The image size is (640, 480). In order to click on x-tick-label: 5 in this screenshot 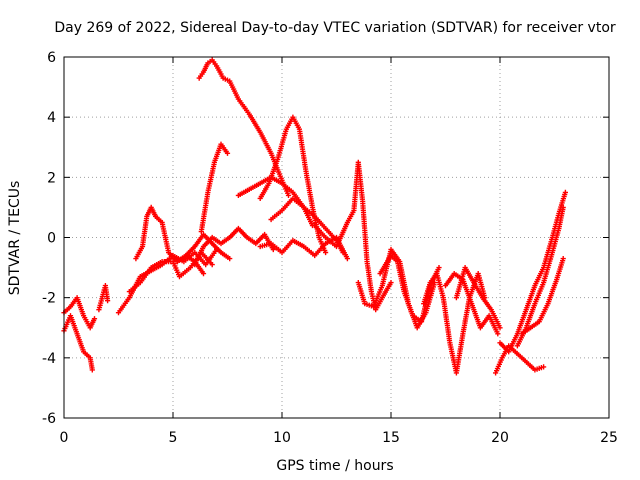, I will do `click(173, 438)`.